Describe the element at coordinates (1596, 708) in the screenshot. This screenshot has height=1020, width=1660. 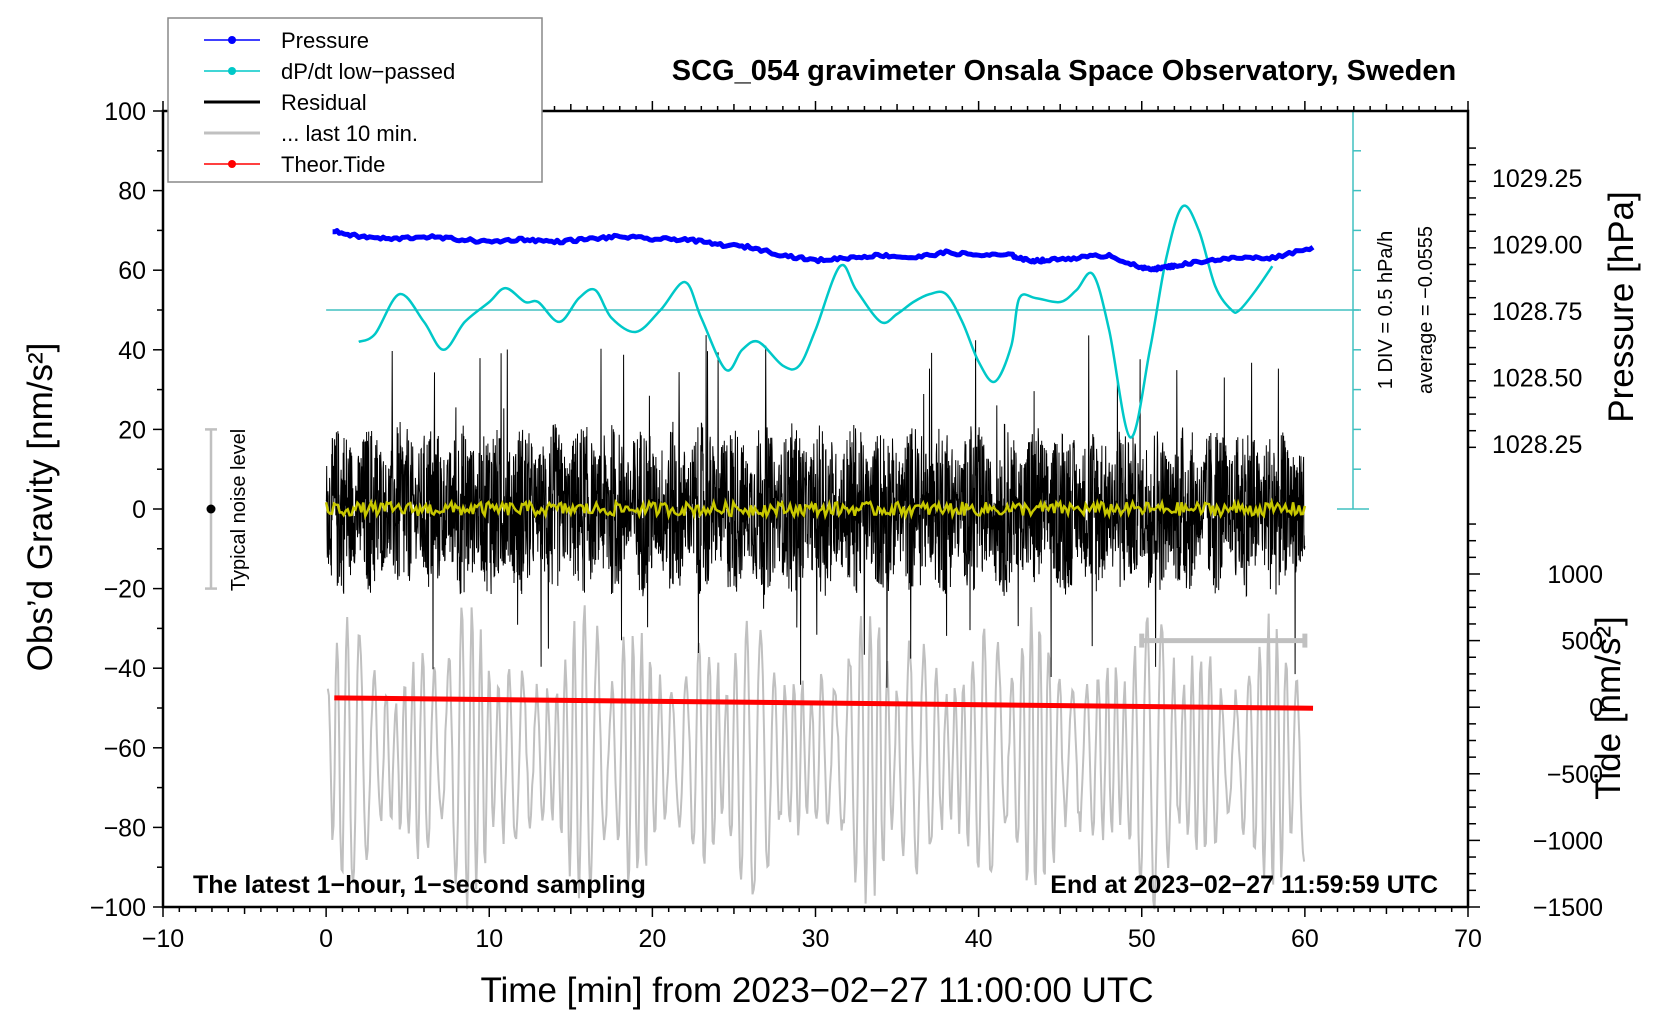
I see `tide-tick-label: 0` at that location.